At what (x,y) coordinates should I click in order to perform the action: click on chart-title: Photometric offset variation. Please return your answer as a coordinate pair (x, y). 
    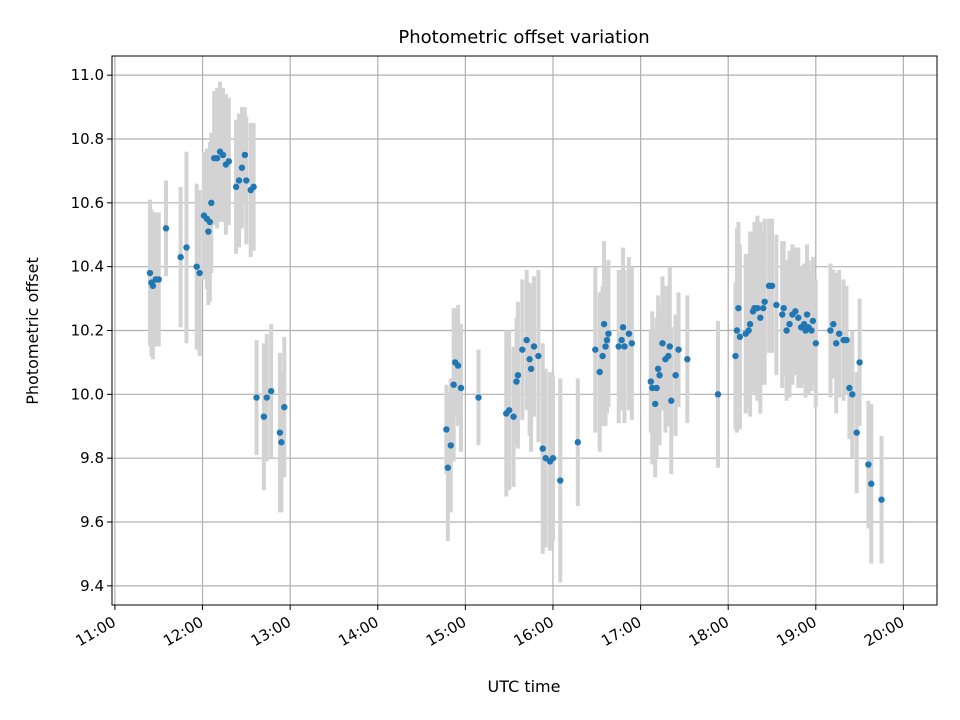
    Looking at the image, I should click on (523, 37).